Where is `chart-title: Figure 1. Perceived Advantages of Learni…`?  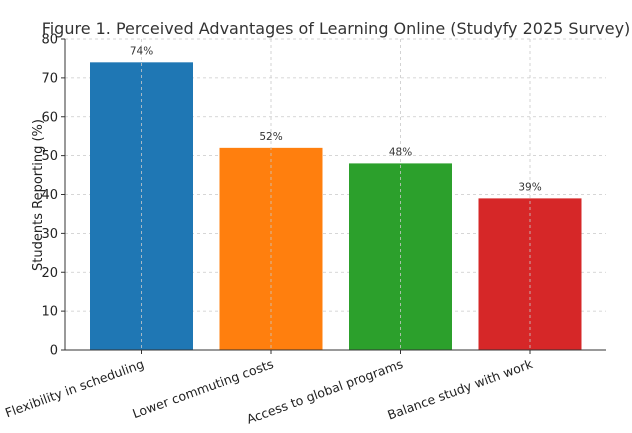
chart-title: Figure 1. Perceived Advantages of Learni… is located at coordinates (336, 28).